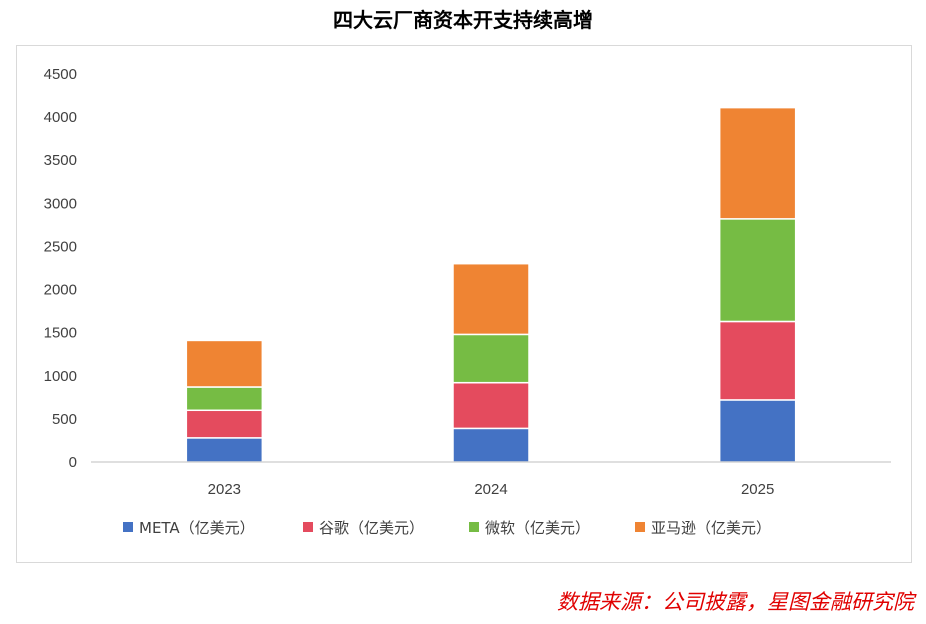 This screenshot has width=926, height=624. I want to click on y-tick-label: 0, so click(73, 462).